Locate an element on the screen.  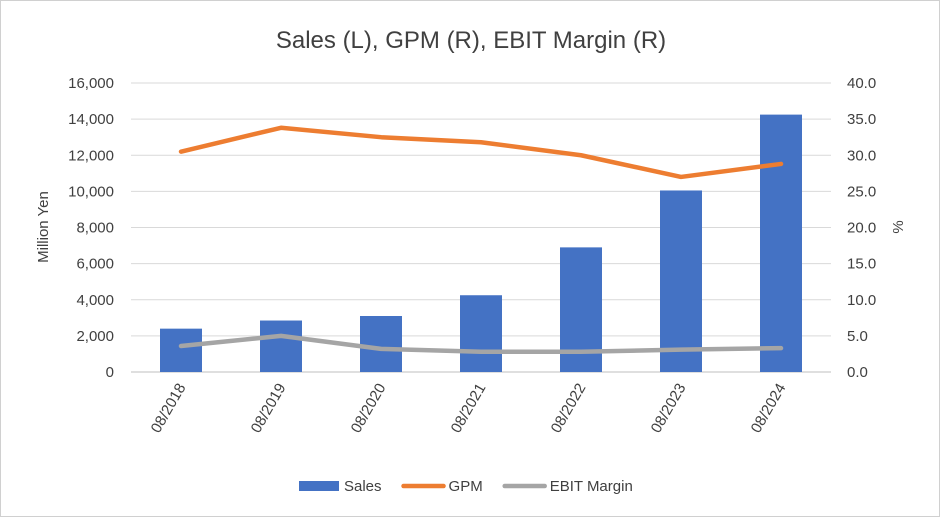
right-tick-label: 15.0 is located at coordinates (861, 264).